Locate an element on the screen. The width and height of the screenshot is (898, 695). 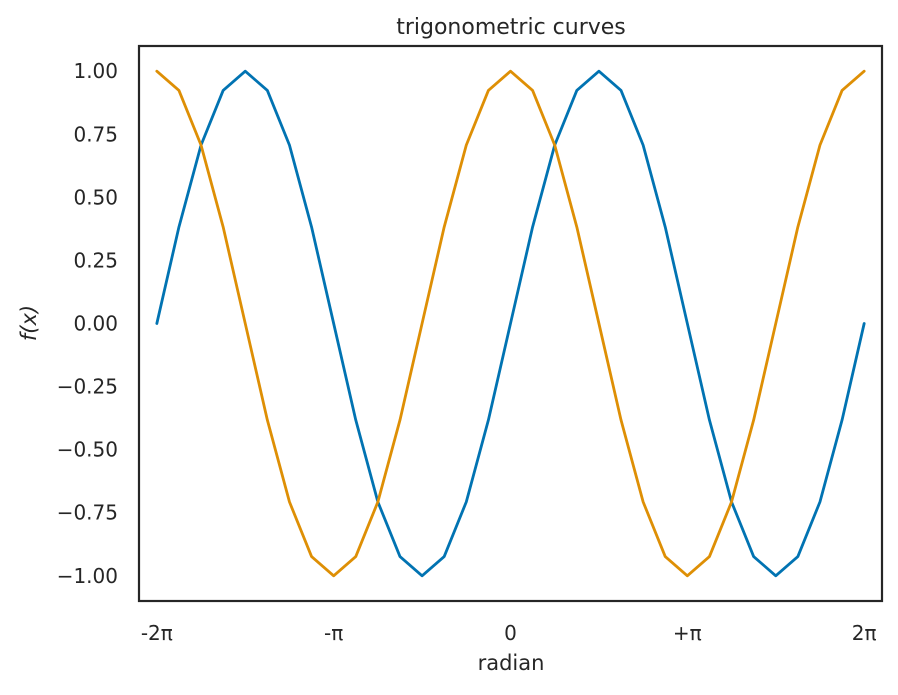
y-axis-label: f(x) is located at coordinates (29, 323).